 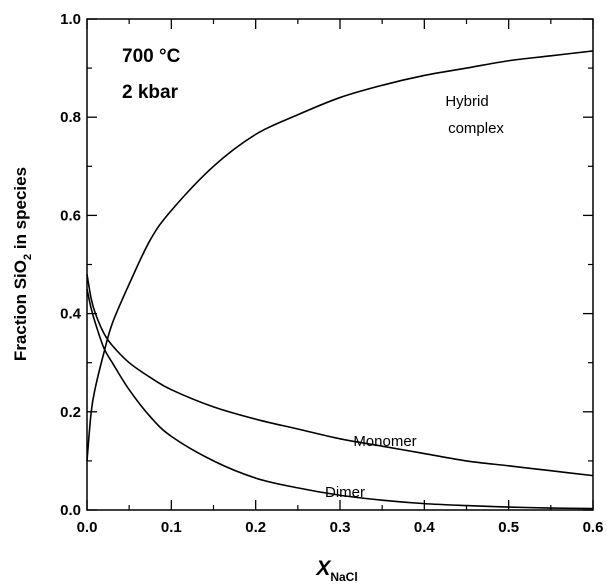 What do you see at coordinates (593, 527) in the screenshot?
I see `x-tick-label: 0.6` at bounding box center [593, 527].